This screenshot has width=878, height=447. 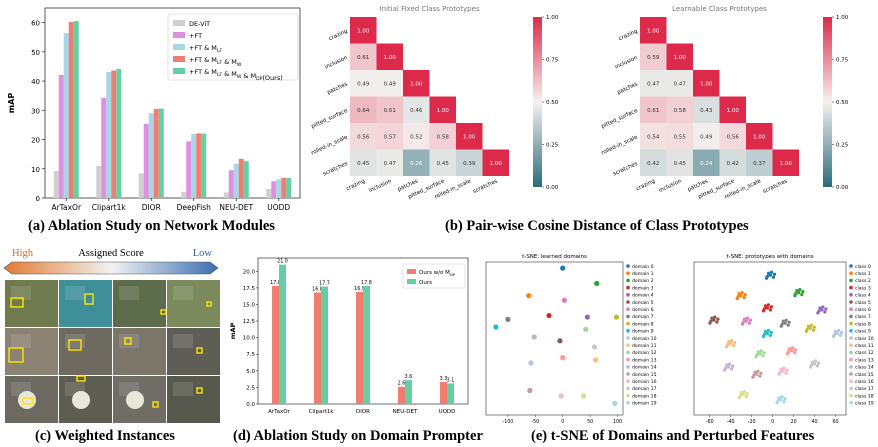 I want to click on weighted-instances-figure: High Assigned Score Low, so click(x=111, y=335).